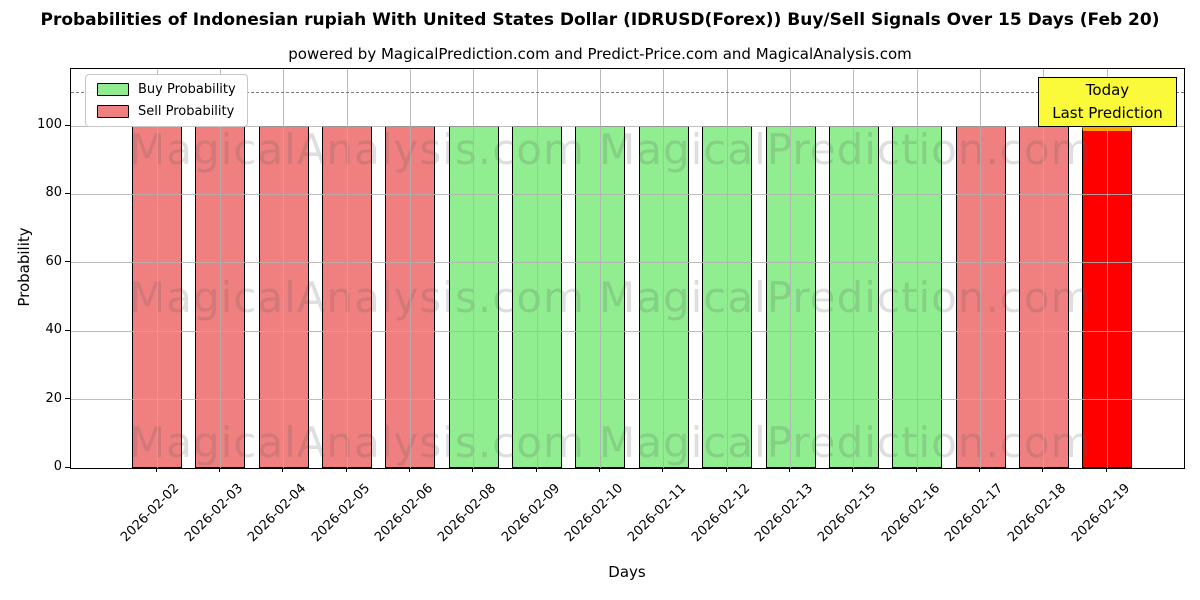  I want to click on x-tick-label: 2026-02-12, so click(720, 513).